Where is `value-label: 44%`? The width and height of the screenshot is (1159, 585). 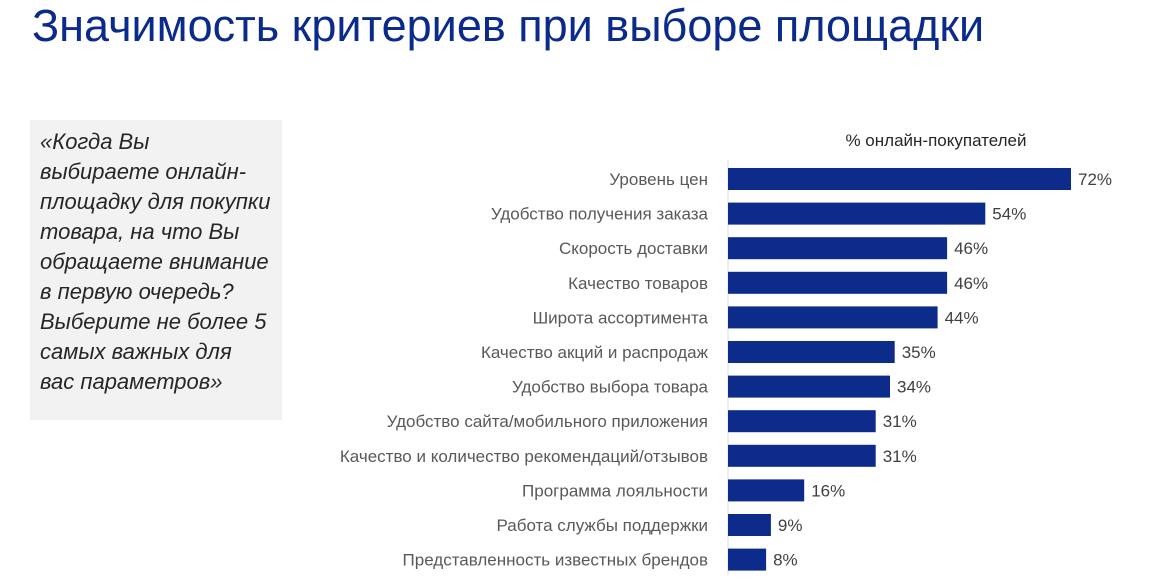
value-label: 44% is located at coordinates (962, 317).